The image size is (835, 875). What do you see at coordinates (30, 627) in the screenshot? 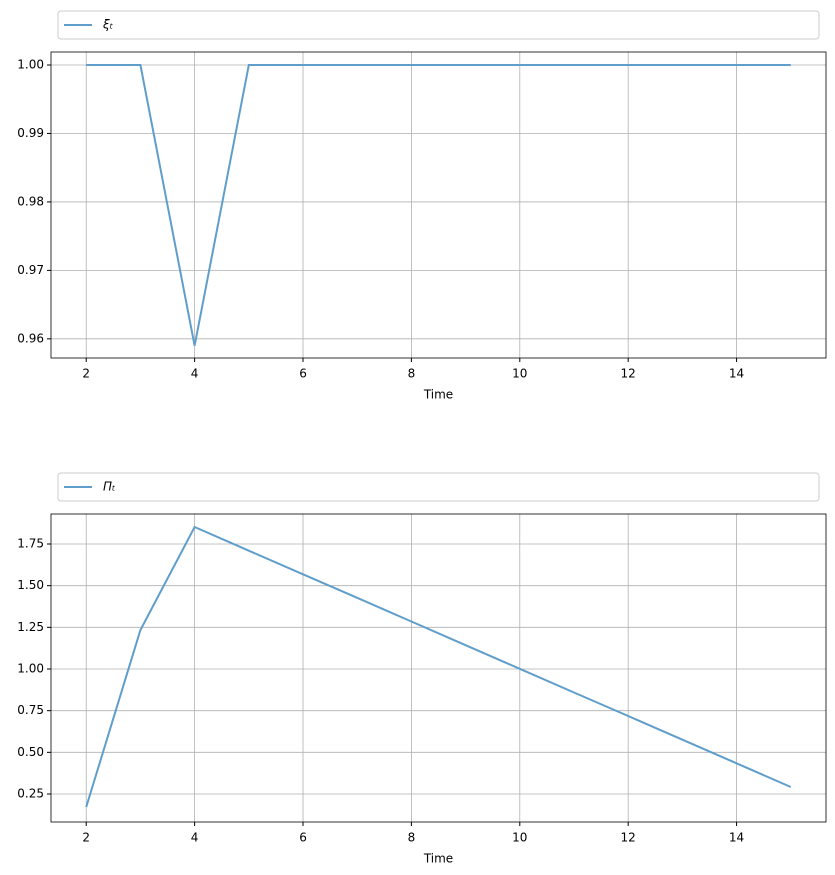
I see `y-tick-label: 1.25` at bounding box center [30, 627].